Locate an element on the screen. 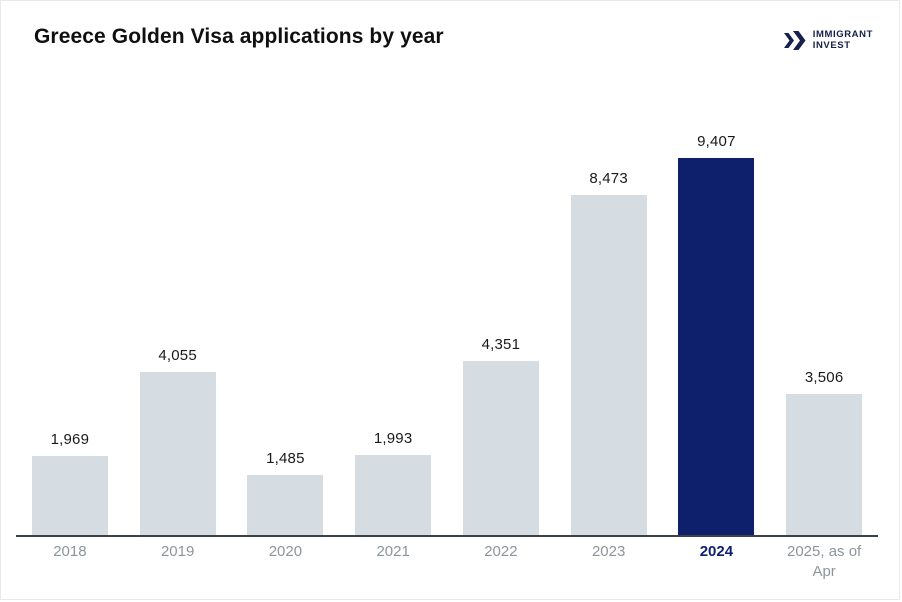 The image size is (902, 602). x-tick-2019: 2019 is located at coordinates (177, 551).